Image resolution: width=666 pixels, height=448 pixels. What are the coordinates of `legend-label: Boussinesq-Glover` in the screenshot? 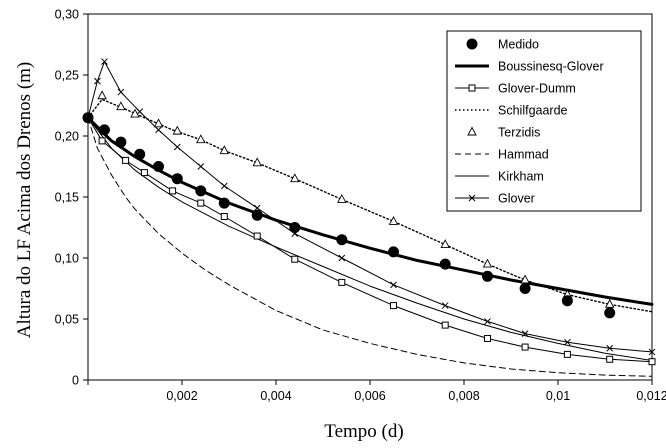 It's located at (551, 67).